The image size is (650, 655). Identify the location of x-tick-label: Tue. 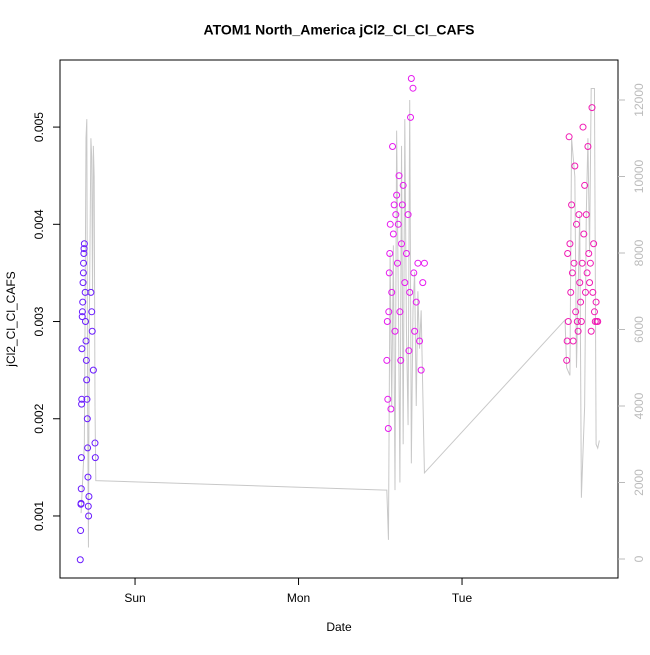
(462, 598).